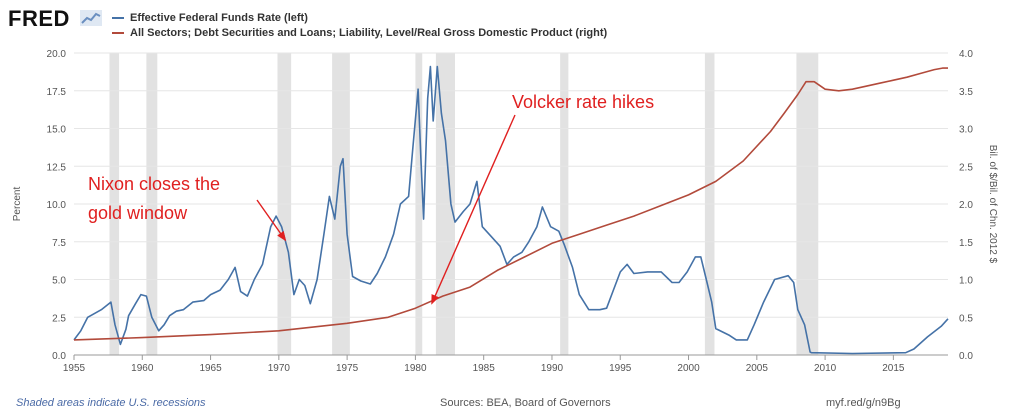 The width and height of the screenshot is (1024, 415). Describe the element at coordinates (111, 403) in the screenshot. I see `recession-note: Shaded areas indicate U.S. recessions` at that location.